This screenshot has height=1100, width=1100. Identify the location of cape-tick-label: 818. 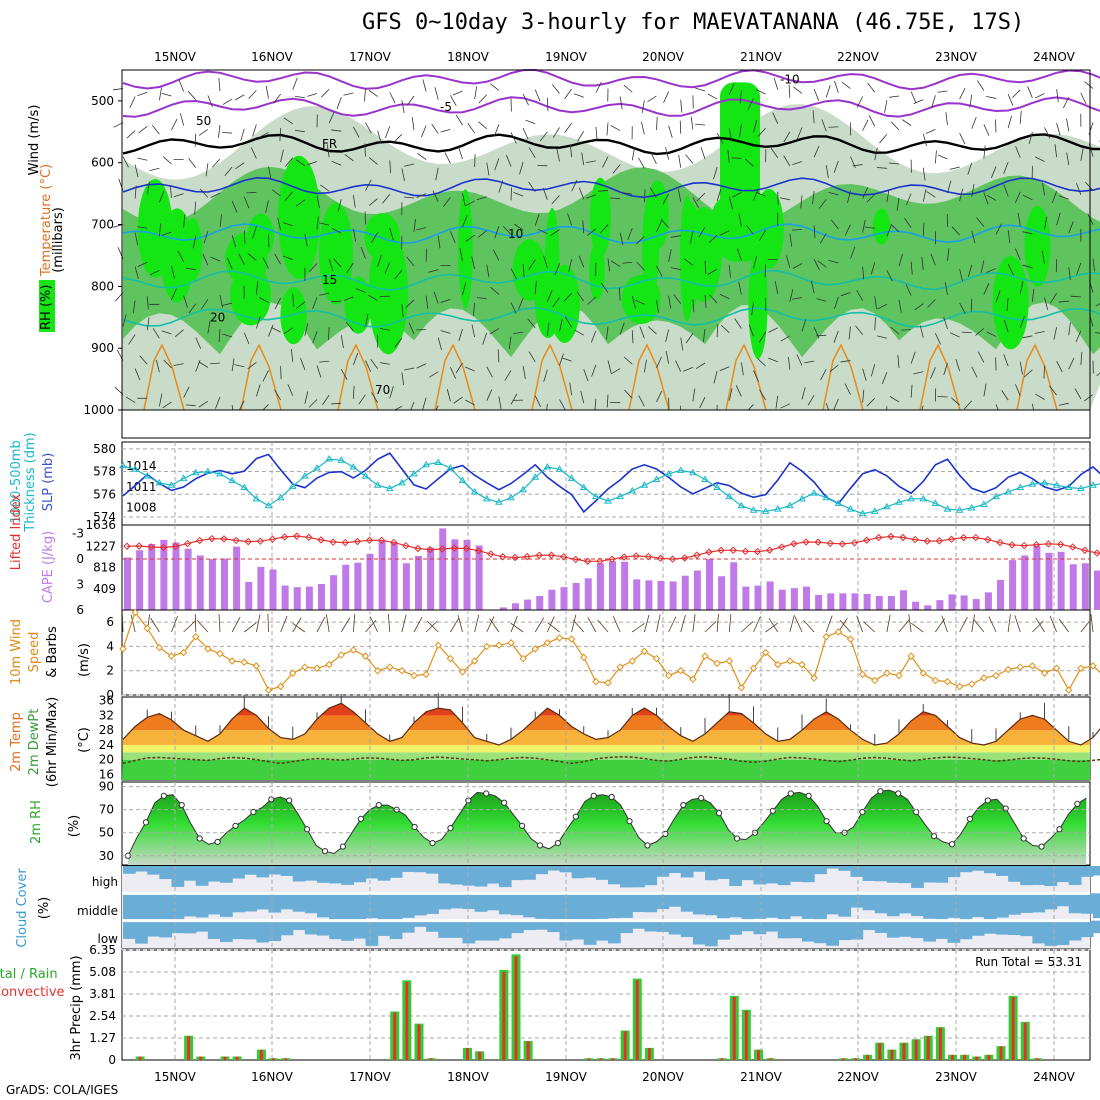
(104, 568).